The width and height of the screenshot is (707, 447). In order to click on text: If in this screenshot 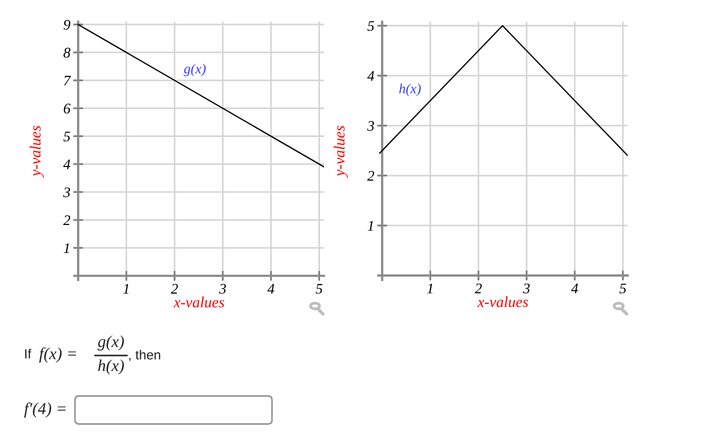, I will do `click(28, 353)`.